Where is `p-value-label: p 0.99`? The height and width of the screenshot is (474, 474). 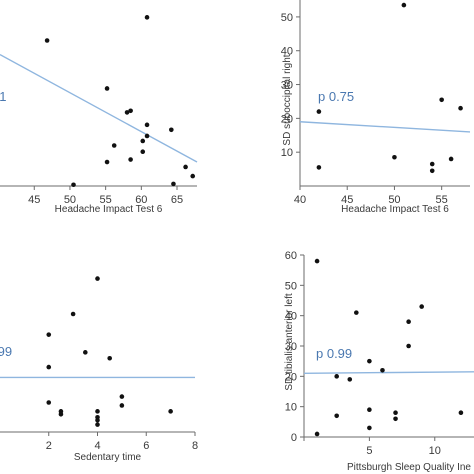
p-value-label: p 0.99 is located at coordinates (334, 353).